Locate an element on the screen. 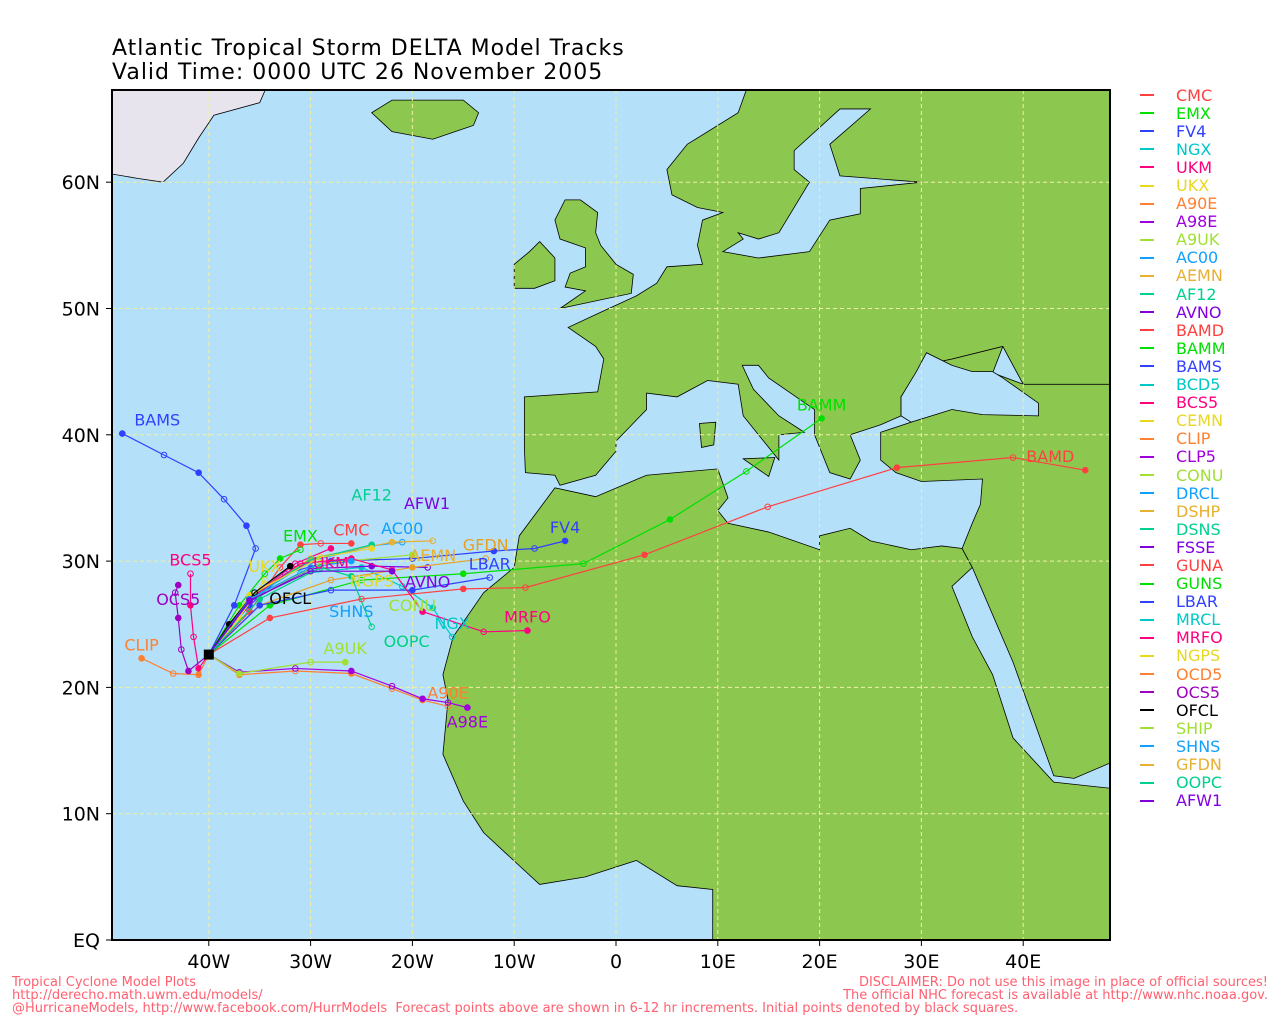  legend-label: A90E is located at coordinates (1197, 204).